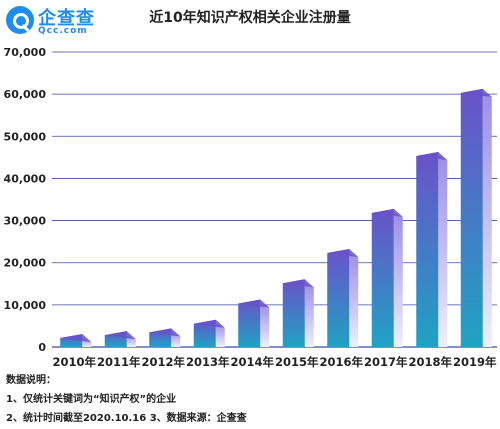 This screenshot has width=500, height=429. I want to click on magnifier-icon, so click(20, 20).